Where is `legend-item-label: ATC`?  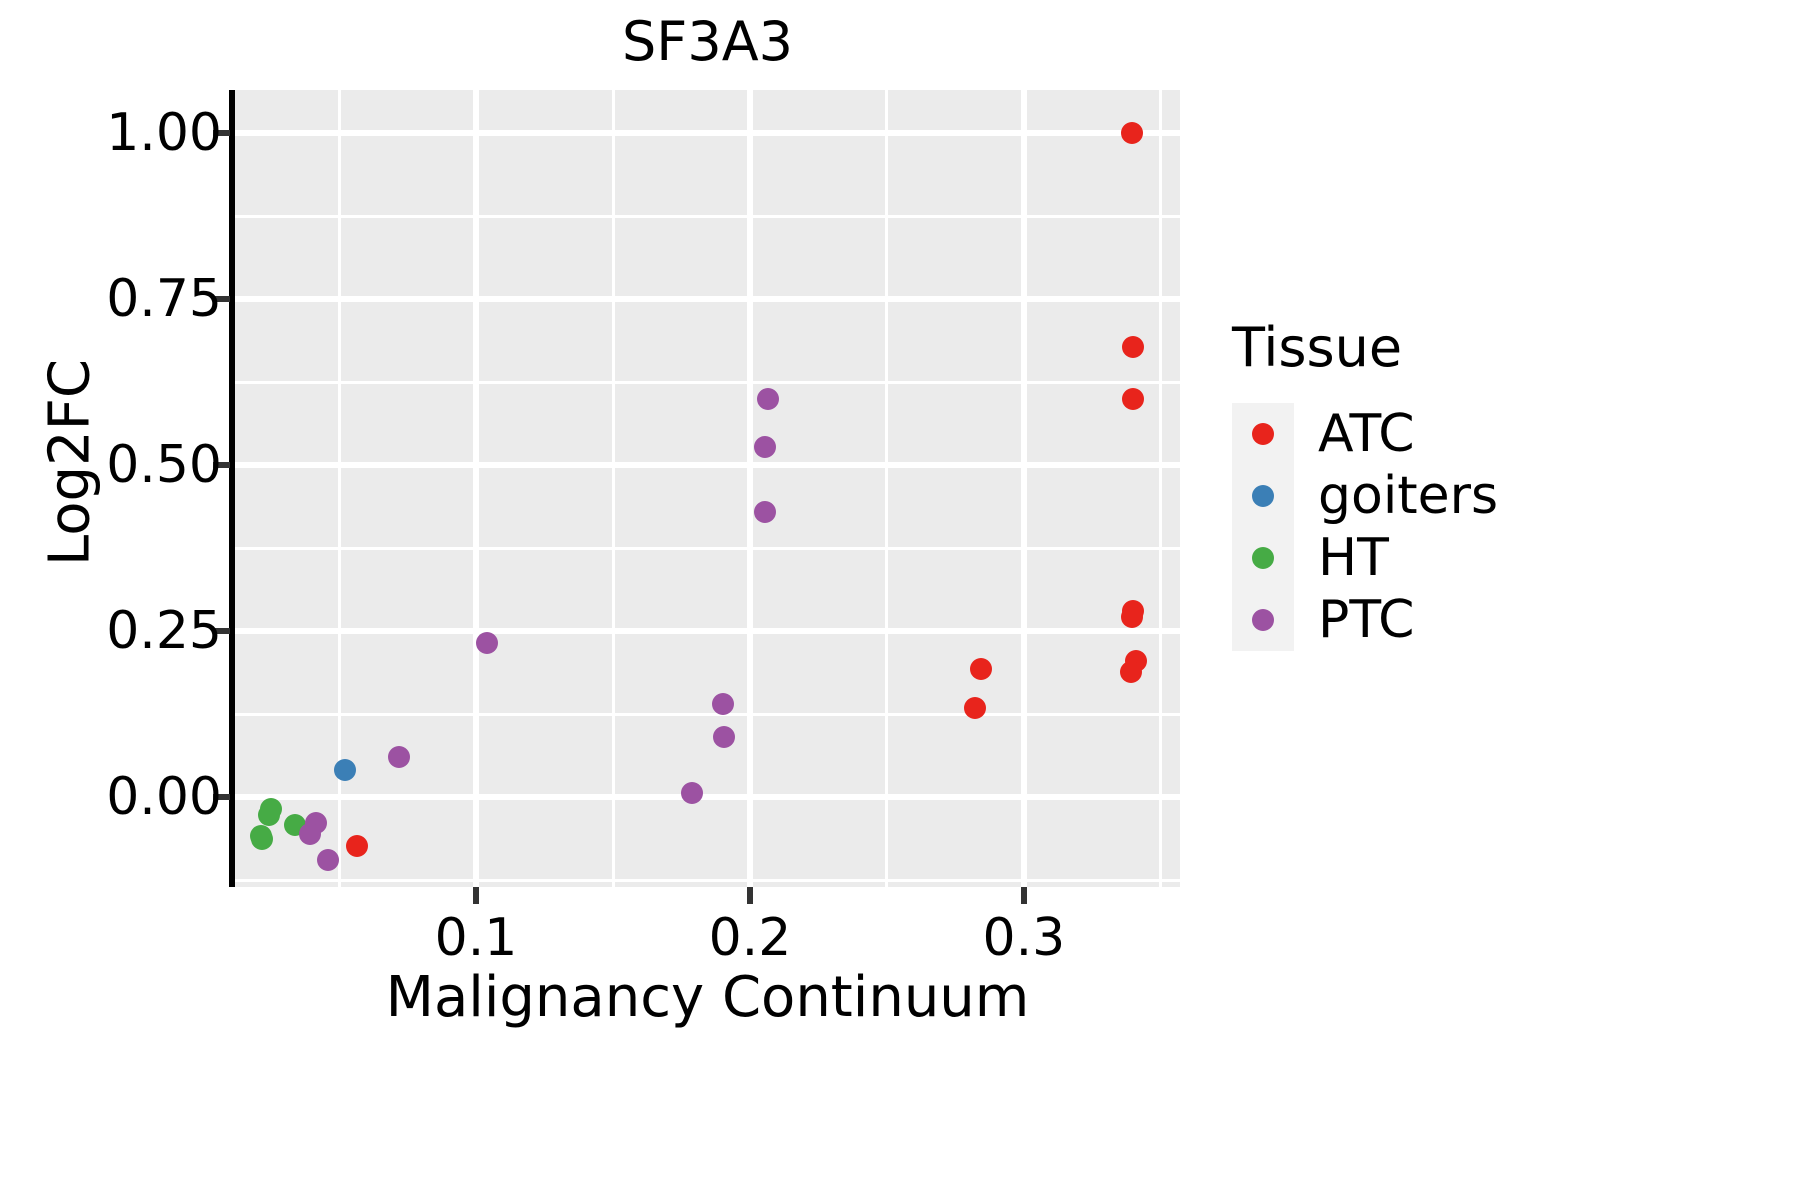 legend-item-label: ATC is located at coordinates (1366, 434).